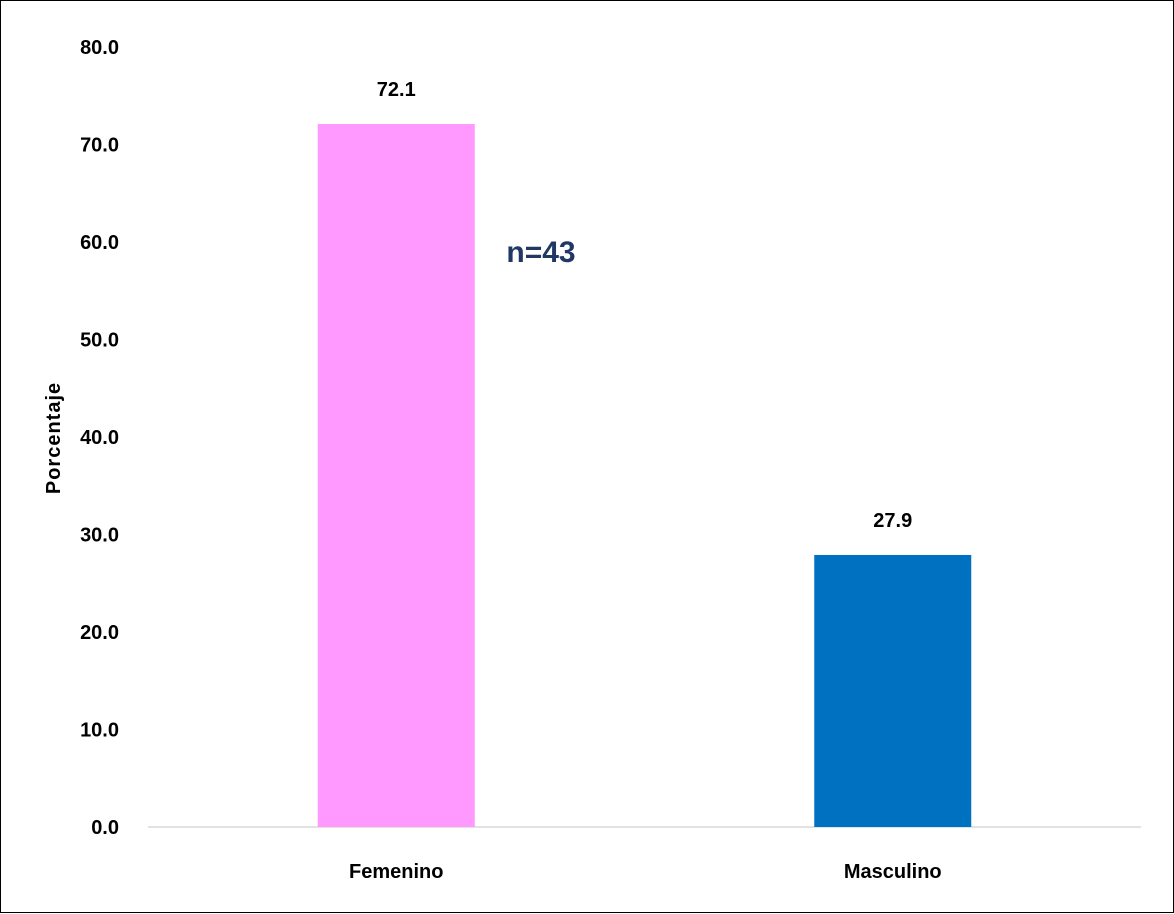 This screenshot has height=914, width=1174. Describe the element at coordinates (99, 633) in the screenshot. I see `y-tick-label: 20.0` at that location.